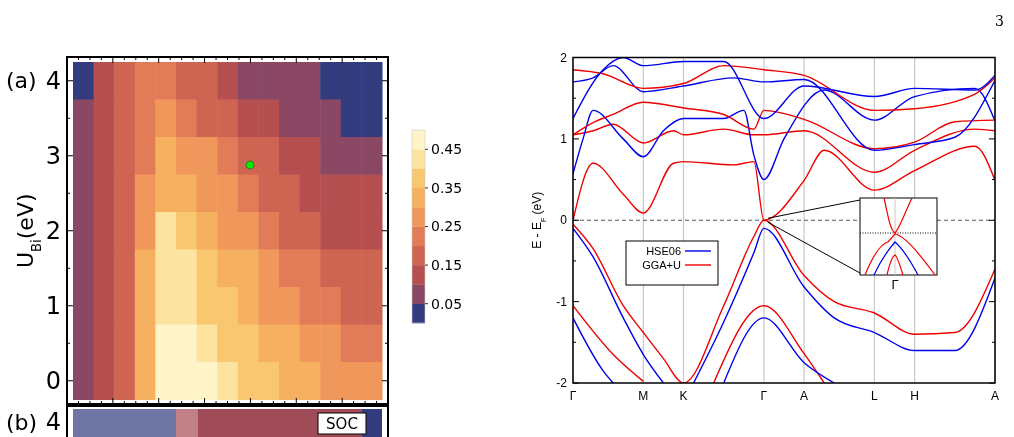  Describe the element at coordinates (999, 21) in the screenshot. I see `text: 3` at that location.